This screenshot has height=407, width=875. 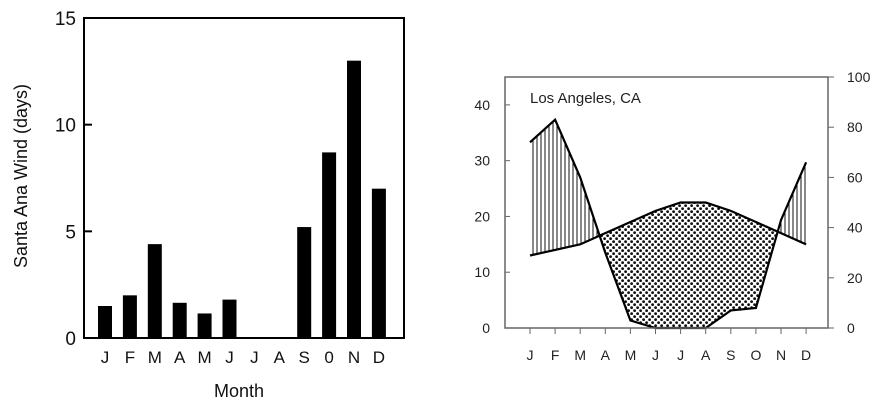 I want to click on right-ytick-label: 60, so click(x=855, y=177).